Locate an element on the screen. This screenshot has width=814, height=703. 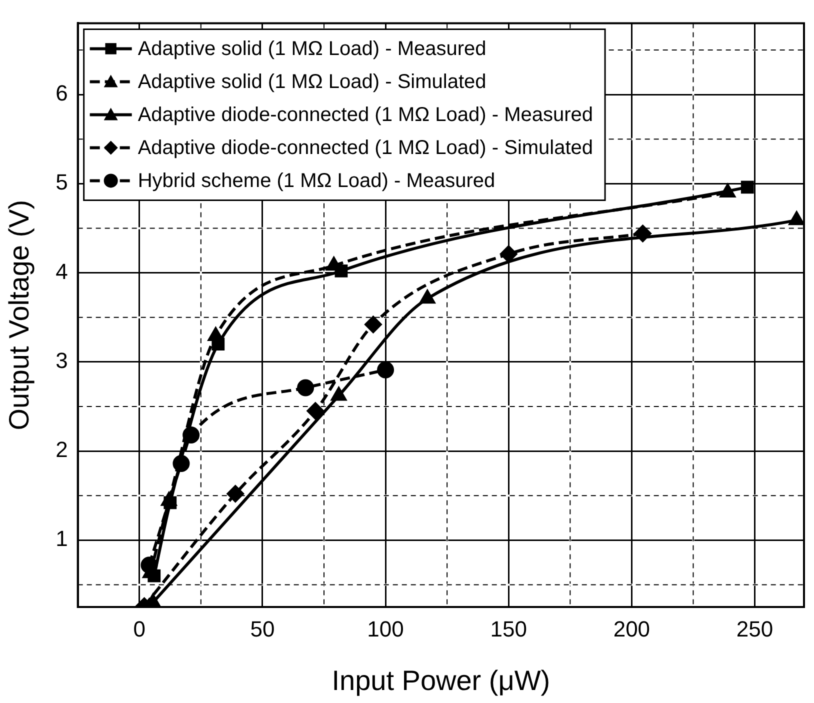
x-tick-label: 150 is located at coordinates (508, 629).